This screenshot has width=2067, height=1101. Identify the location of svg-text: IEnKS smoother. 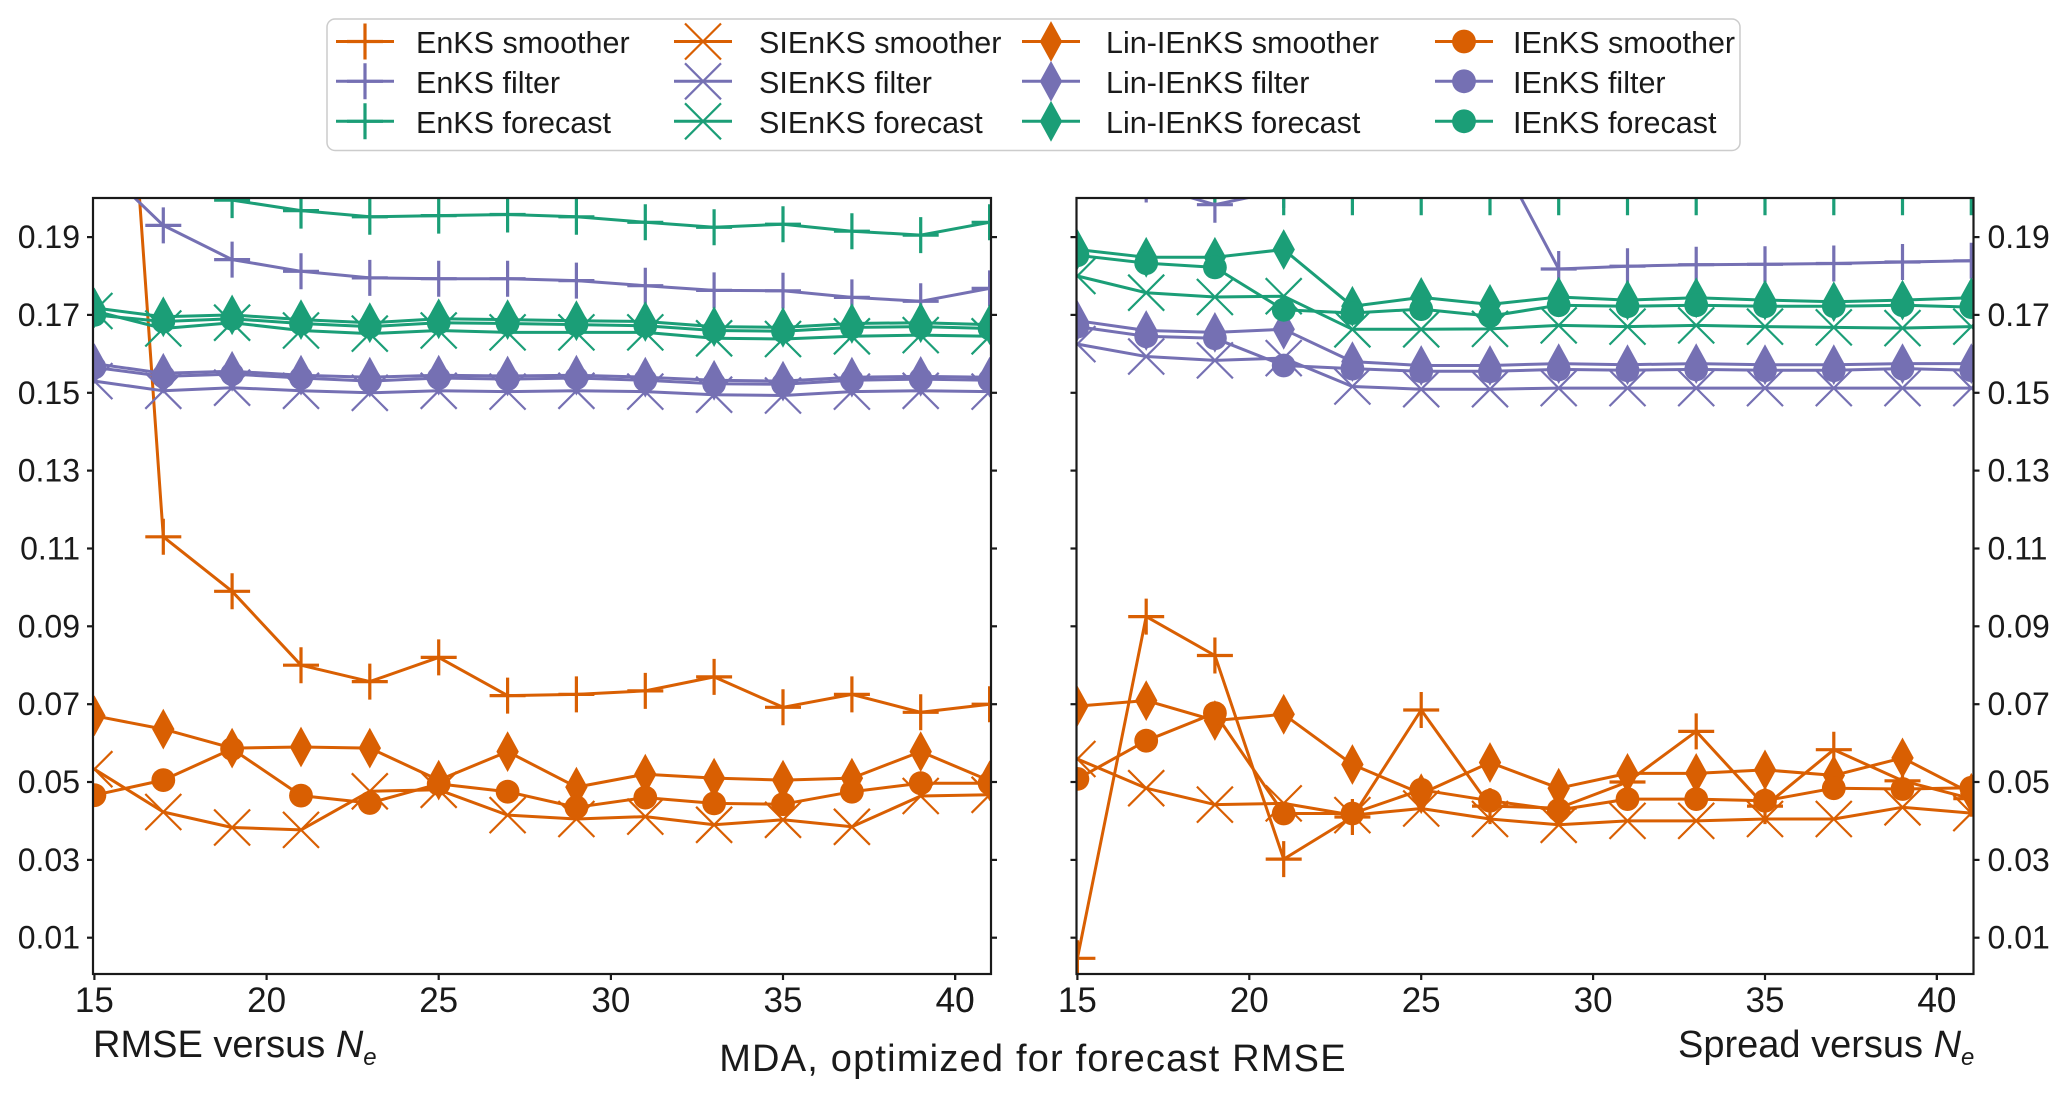
(1624, 43).